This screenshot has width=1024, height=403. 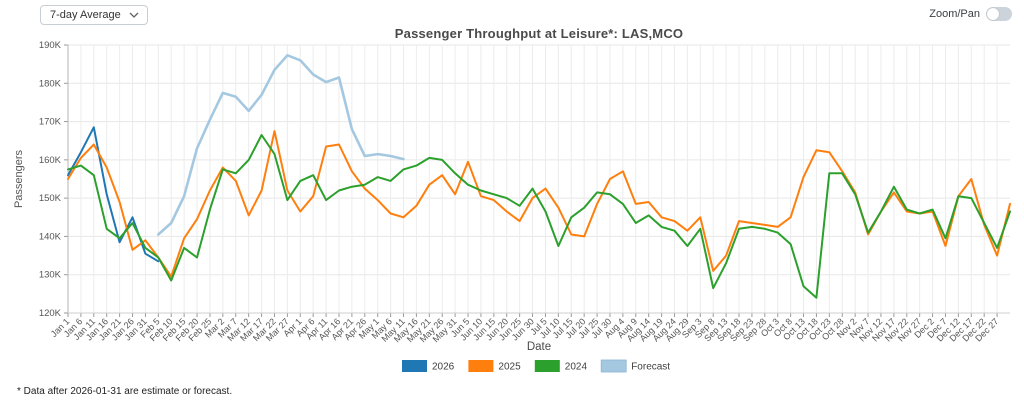 I want to click on legend-item-2024: 2024, so click(x=561, y=366).